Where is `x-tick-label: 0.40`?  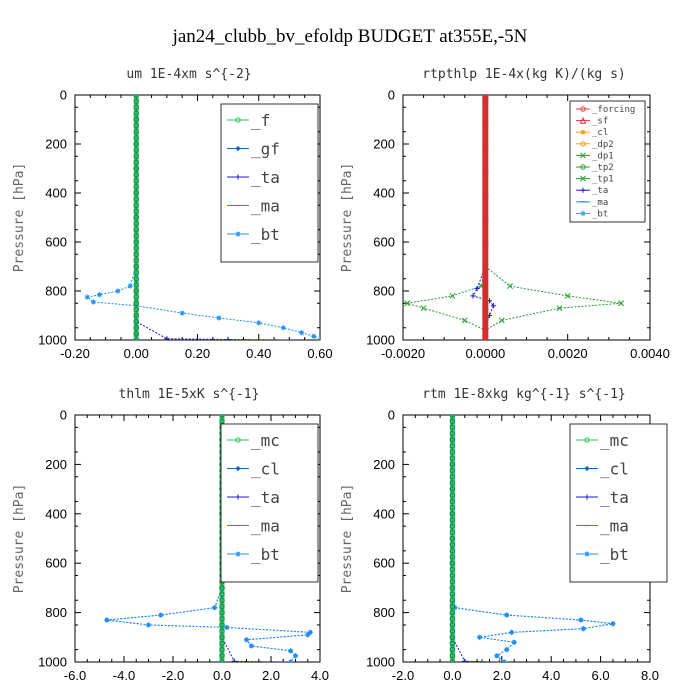
x-tick-label: 0.40 is located at coordinates (258, 353).